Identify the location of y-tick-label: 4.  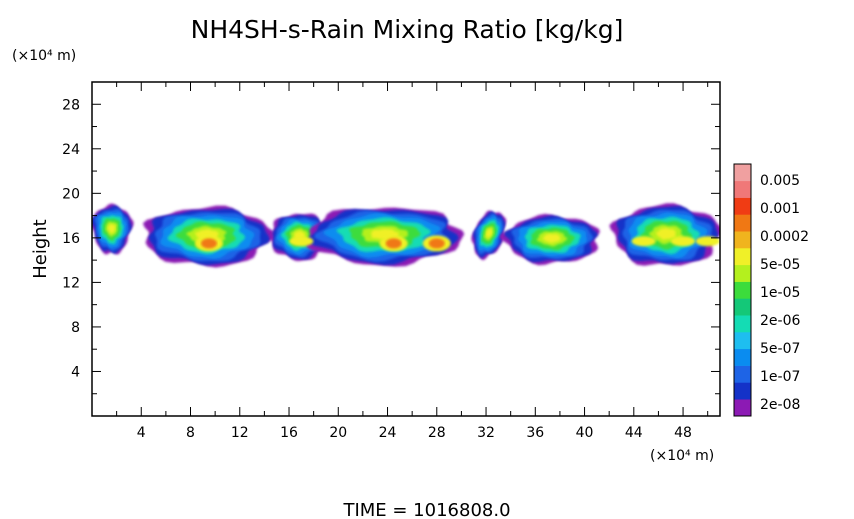
(75, 372).